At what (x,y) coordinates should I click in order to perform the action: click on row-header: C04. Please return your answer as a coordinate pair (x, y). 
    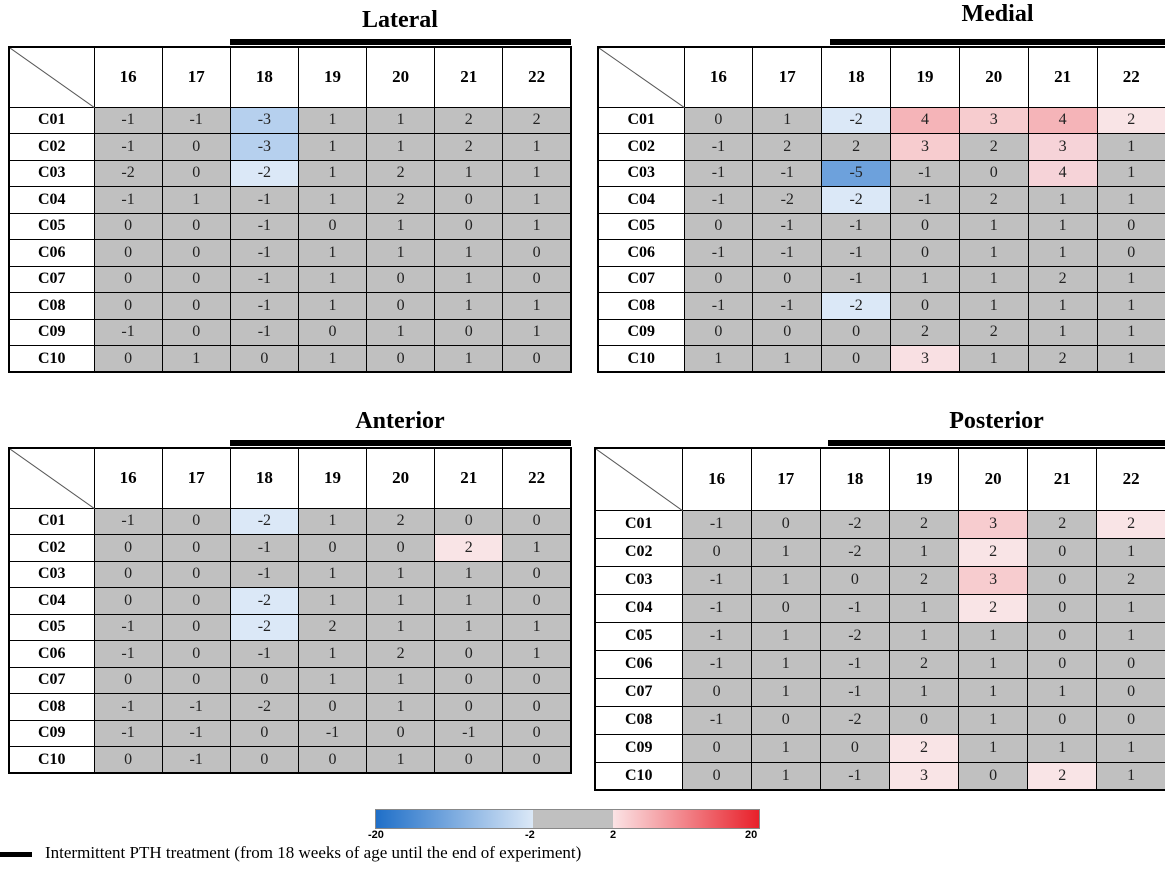
    Looking at the image, I should click on (51, 601).